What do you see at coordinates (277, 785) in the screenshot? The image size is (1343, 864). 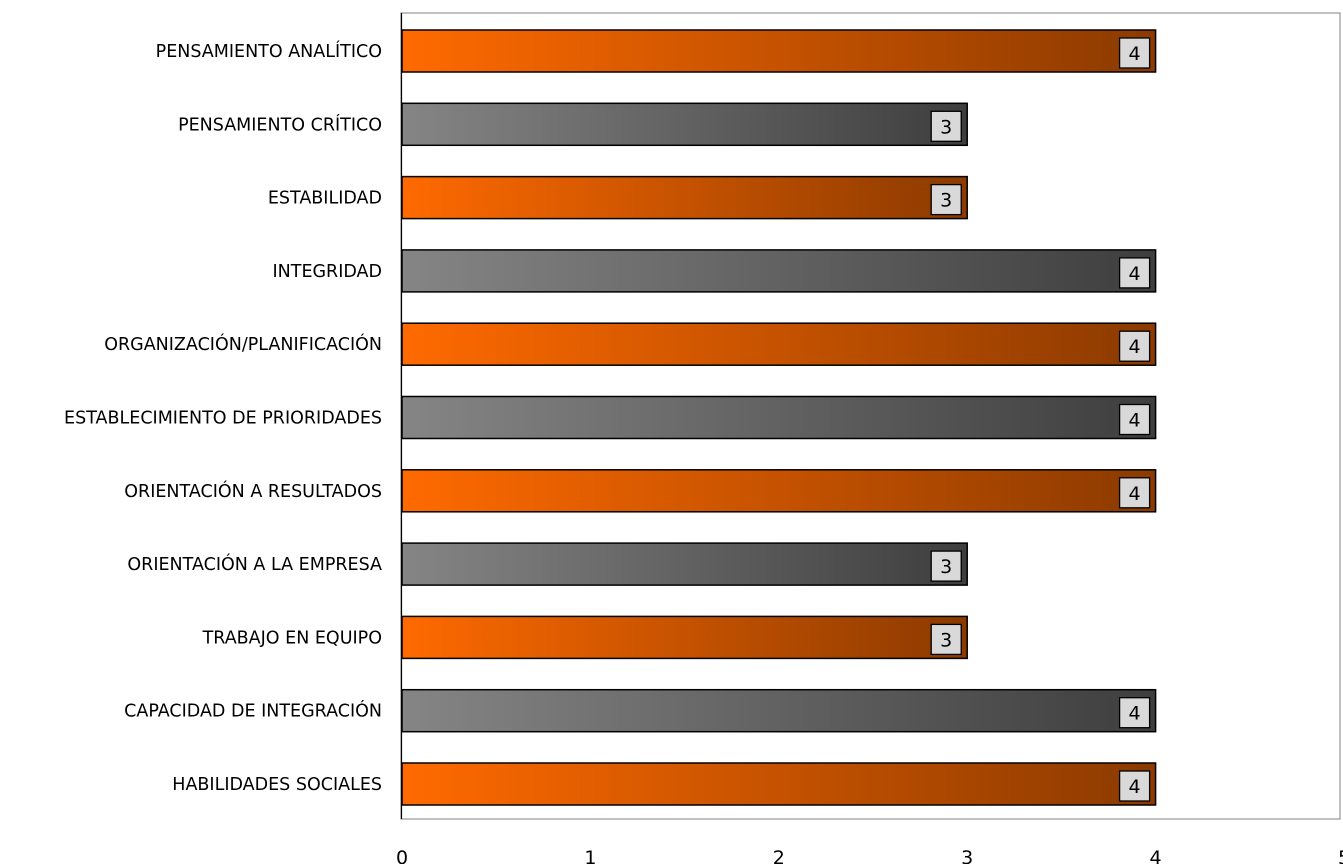 I see `category-label: HABILIDADES SOCIALES` at bounding box center [277, 785].